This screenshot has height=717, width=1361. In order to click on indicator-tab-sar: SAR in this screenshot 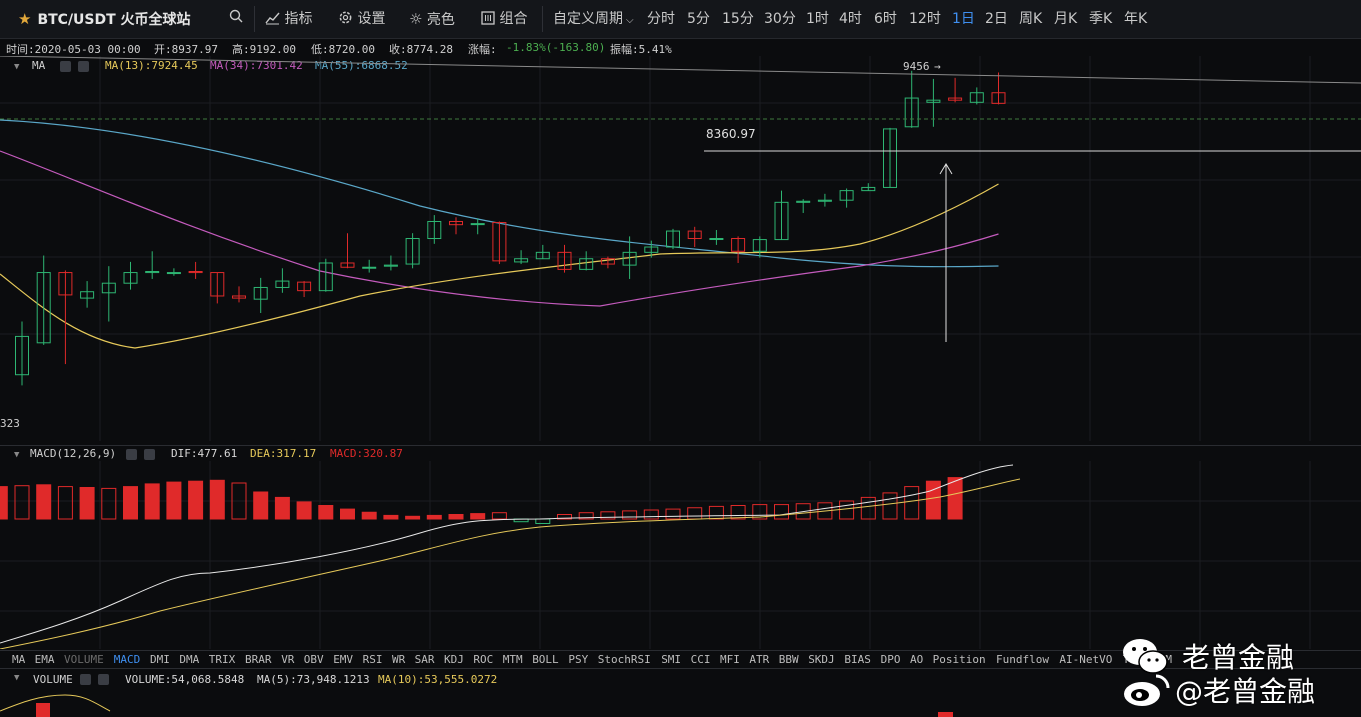, I will do `click(424, 659)`.